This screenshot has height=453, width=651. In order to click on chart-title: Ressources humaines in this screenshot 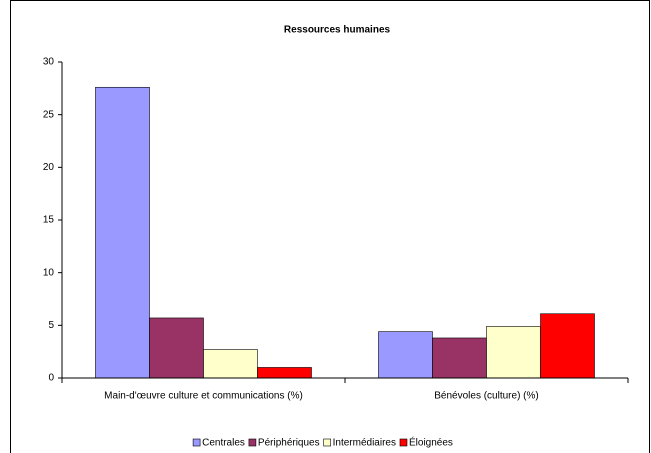, I will do `click(337, 30)`.